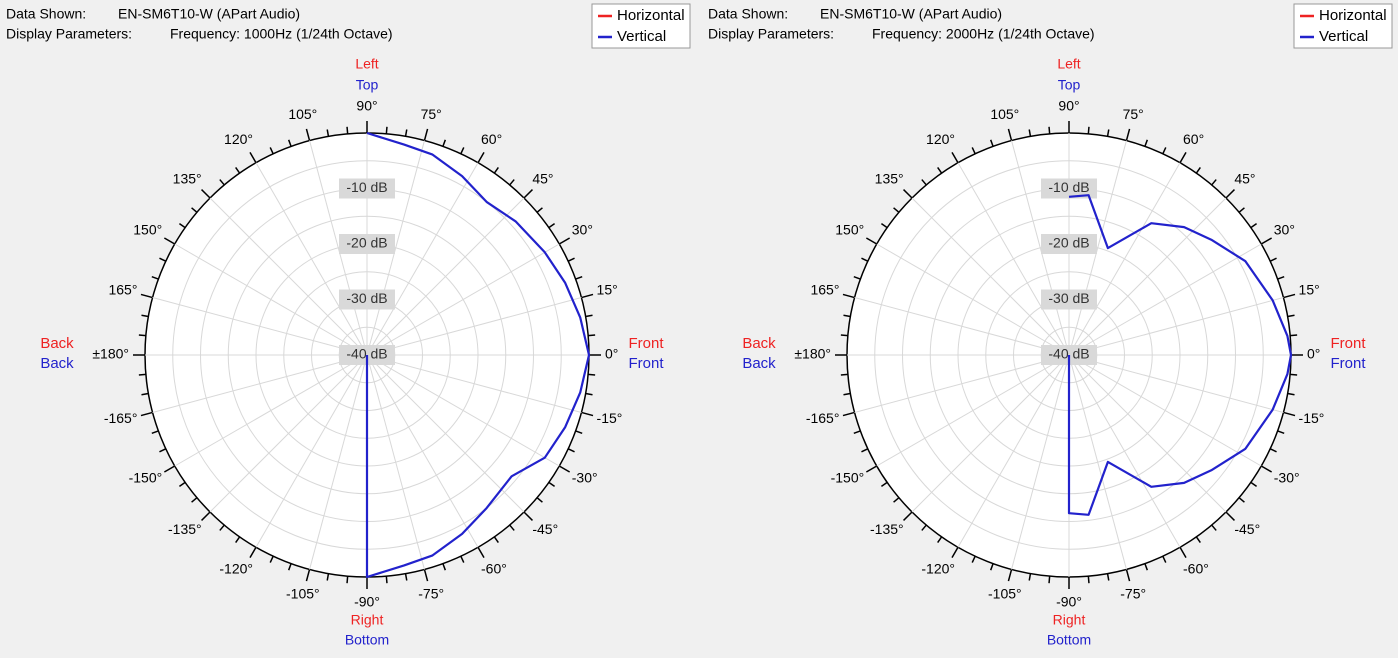  Describe the element at coordinates (367, 640) in the screenshot. I see `orientation-bottom-vertical: Bottom` at that location.